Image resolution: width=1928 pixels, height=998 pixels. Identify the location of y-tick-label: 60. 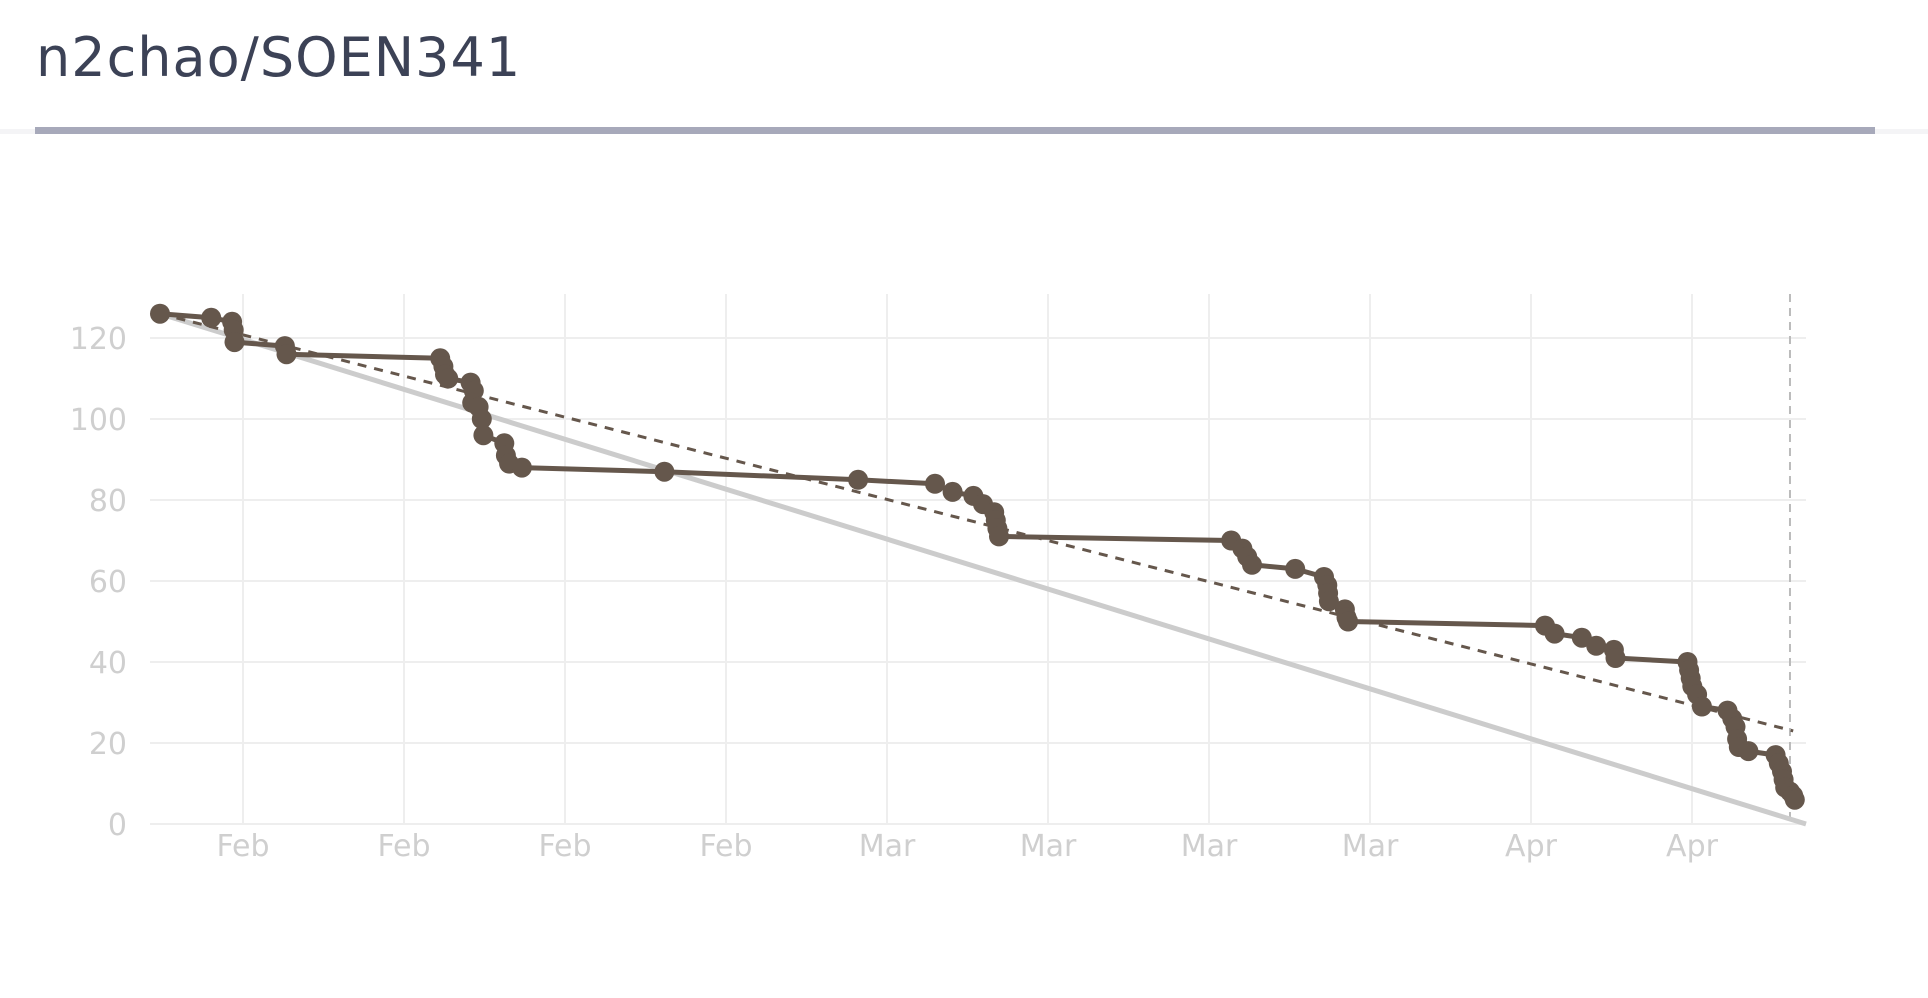
(108, 582).